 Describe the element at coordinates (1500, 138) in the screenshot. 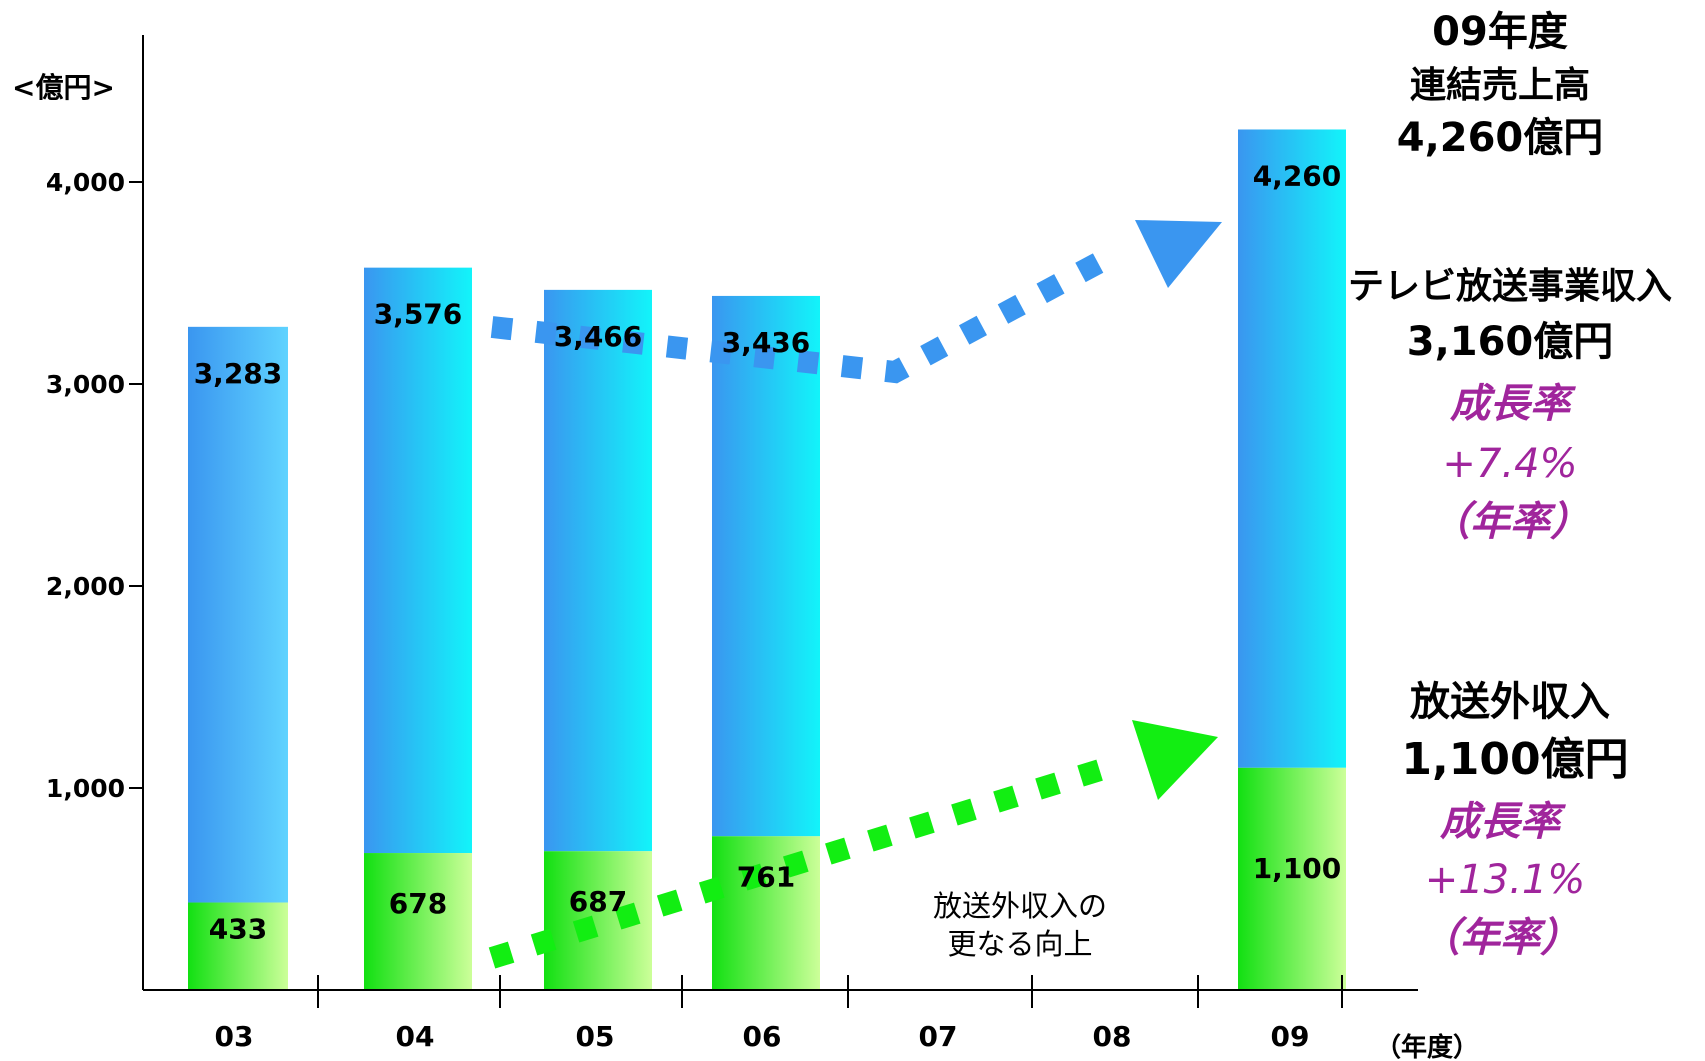

I see `total-value: 4,260億円` at that location.